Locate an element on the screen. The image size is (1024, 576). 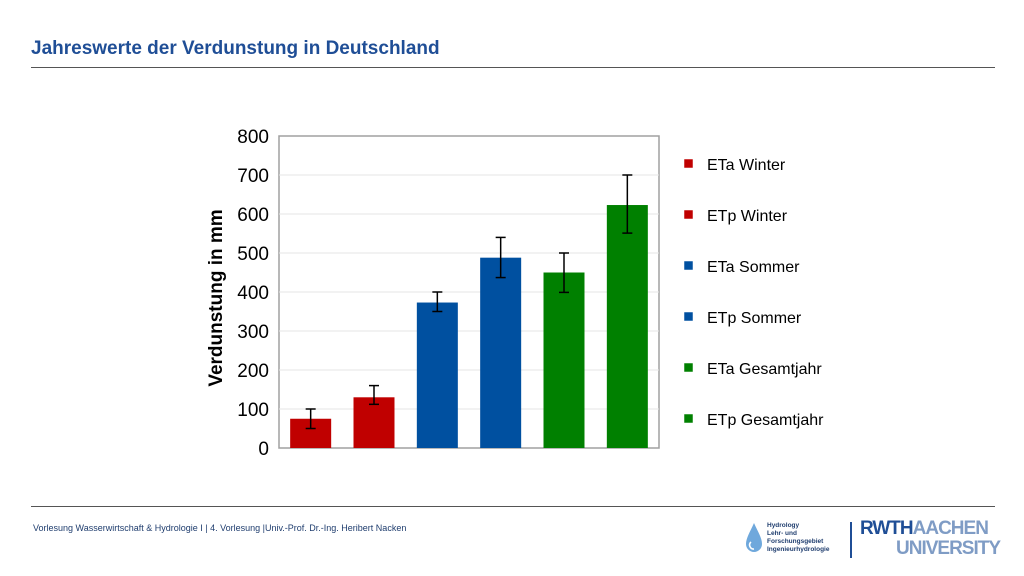
water-drop-icon is located at coordinates (754, 537).